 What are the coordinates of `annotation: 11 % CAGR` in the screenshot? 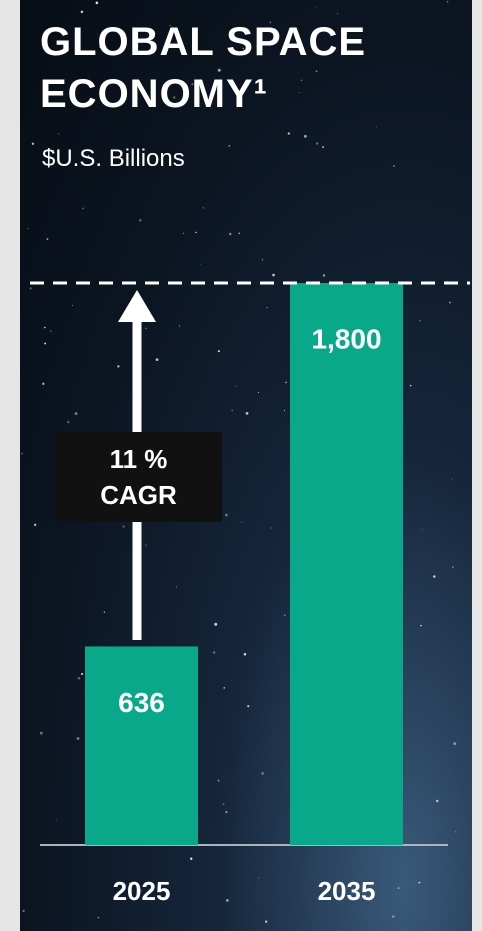 It's located at (138, 477).